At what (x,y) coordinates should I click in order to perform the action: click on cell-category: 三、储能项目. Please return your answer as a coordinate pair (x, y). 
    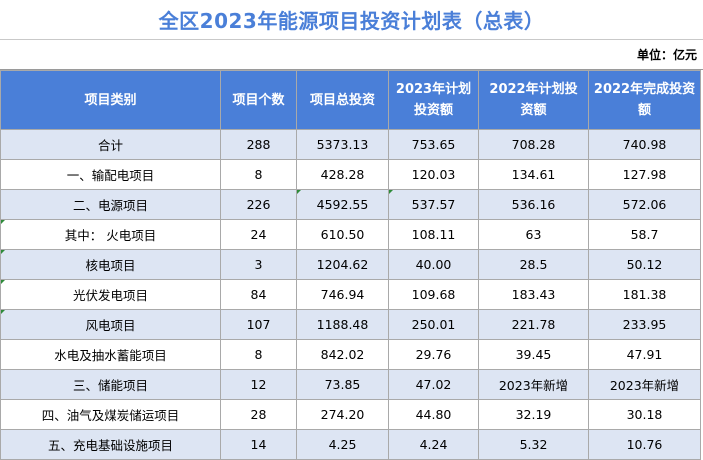
    Looking at the image, I should click on (110, 384).